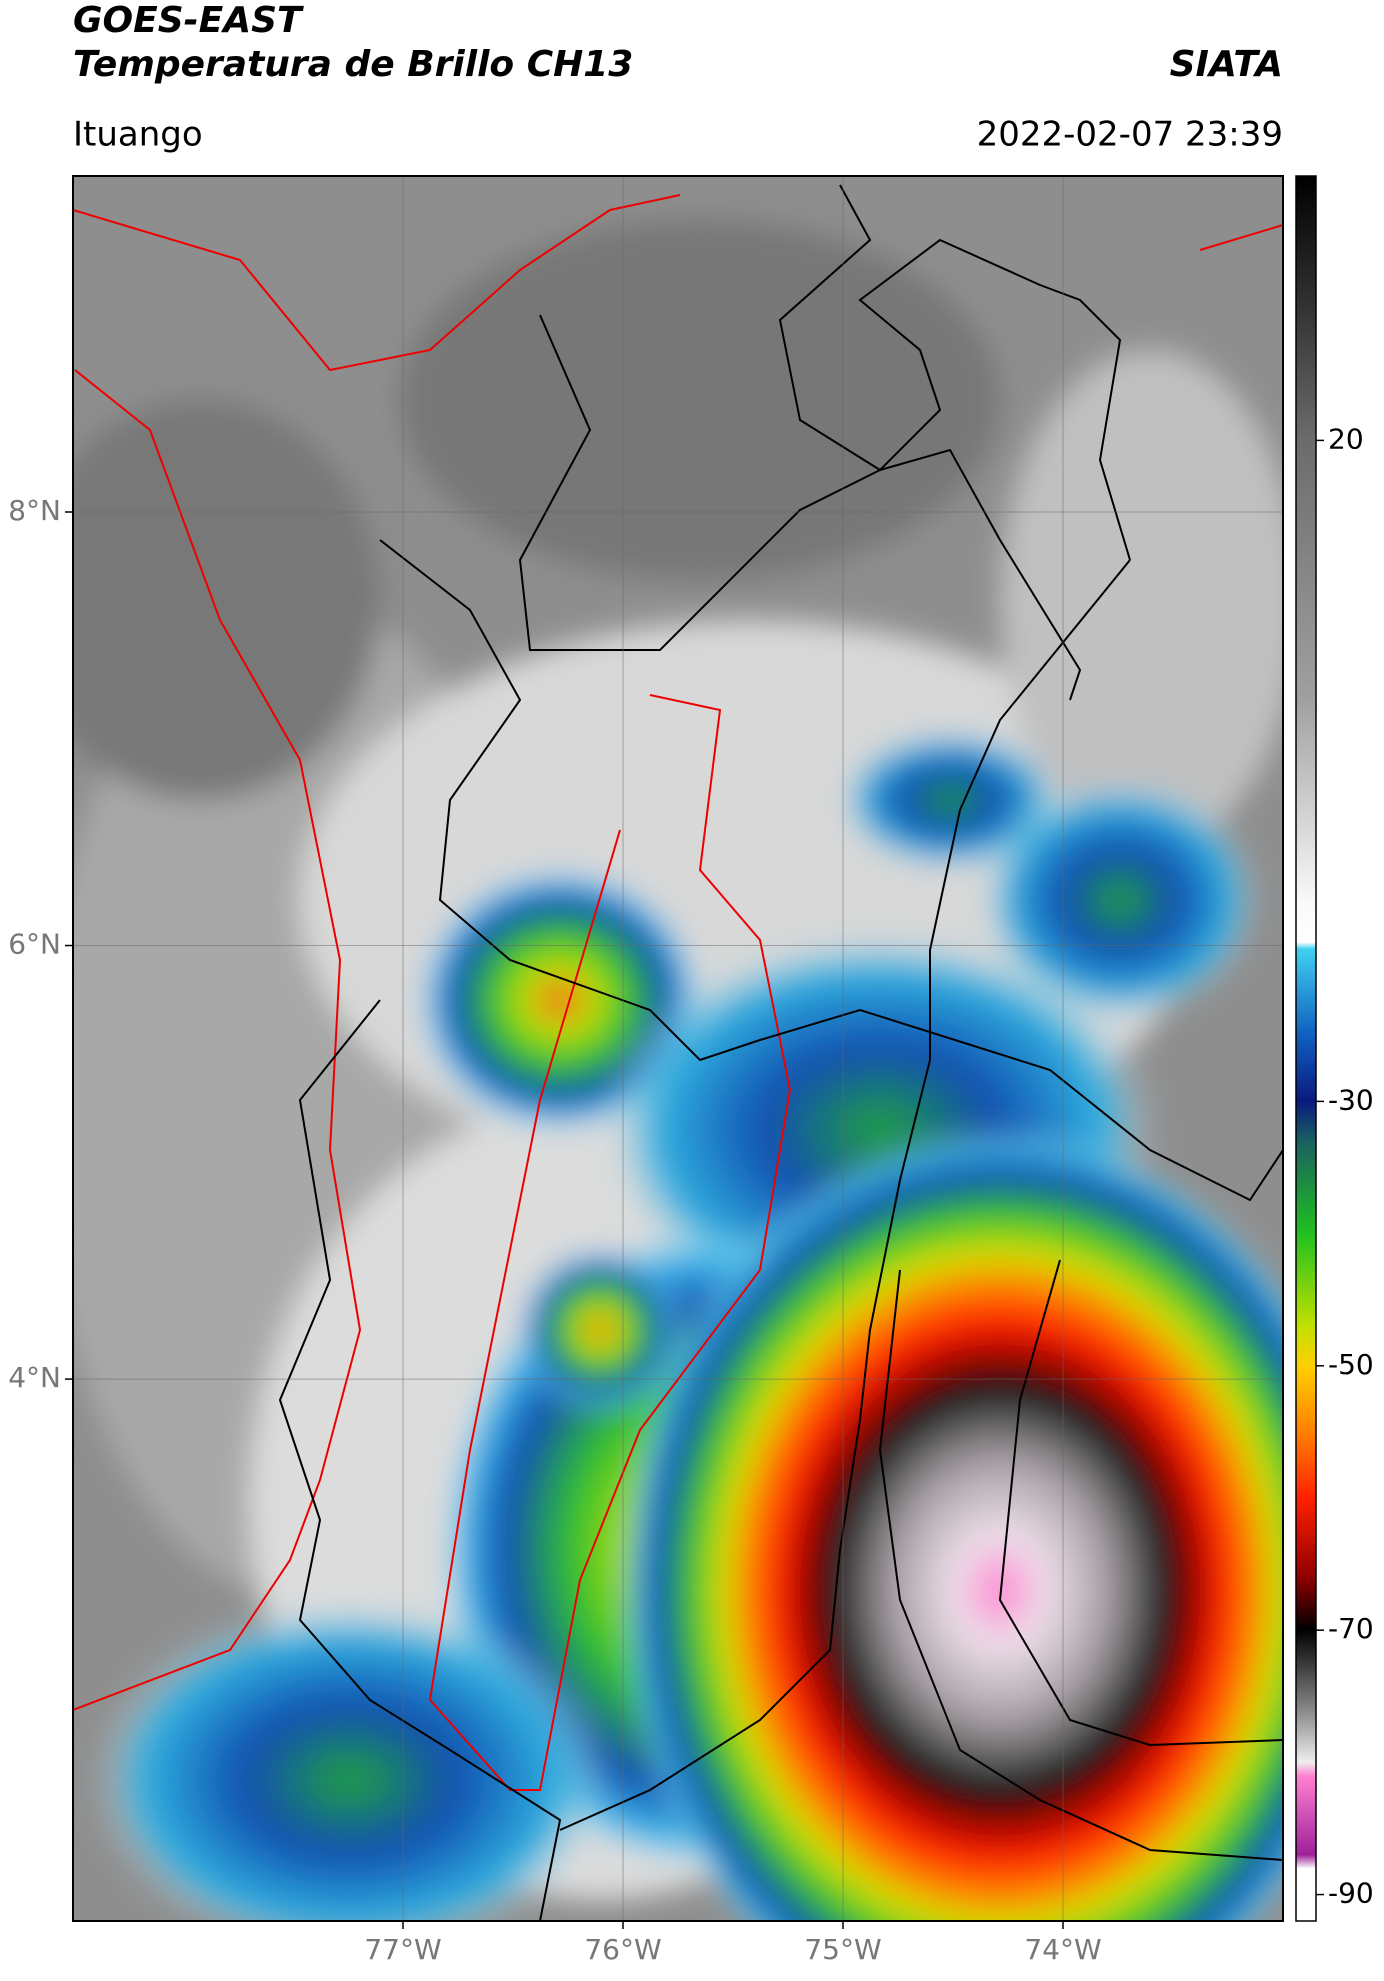 Image resolution: width=1384 pixels, height=1981 pixels. What do you see at coordinates (842, 1949) in the screenshot?
I see `x-tick-label: 75°W` at bounding box center [842, 1949].